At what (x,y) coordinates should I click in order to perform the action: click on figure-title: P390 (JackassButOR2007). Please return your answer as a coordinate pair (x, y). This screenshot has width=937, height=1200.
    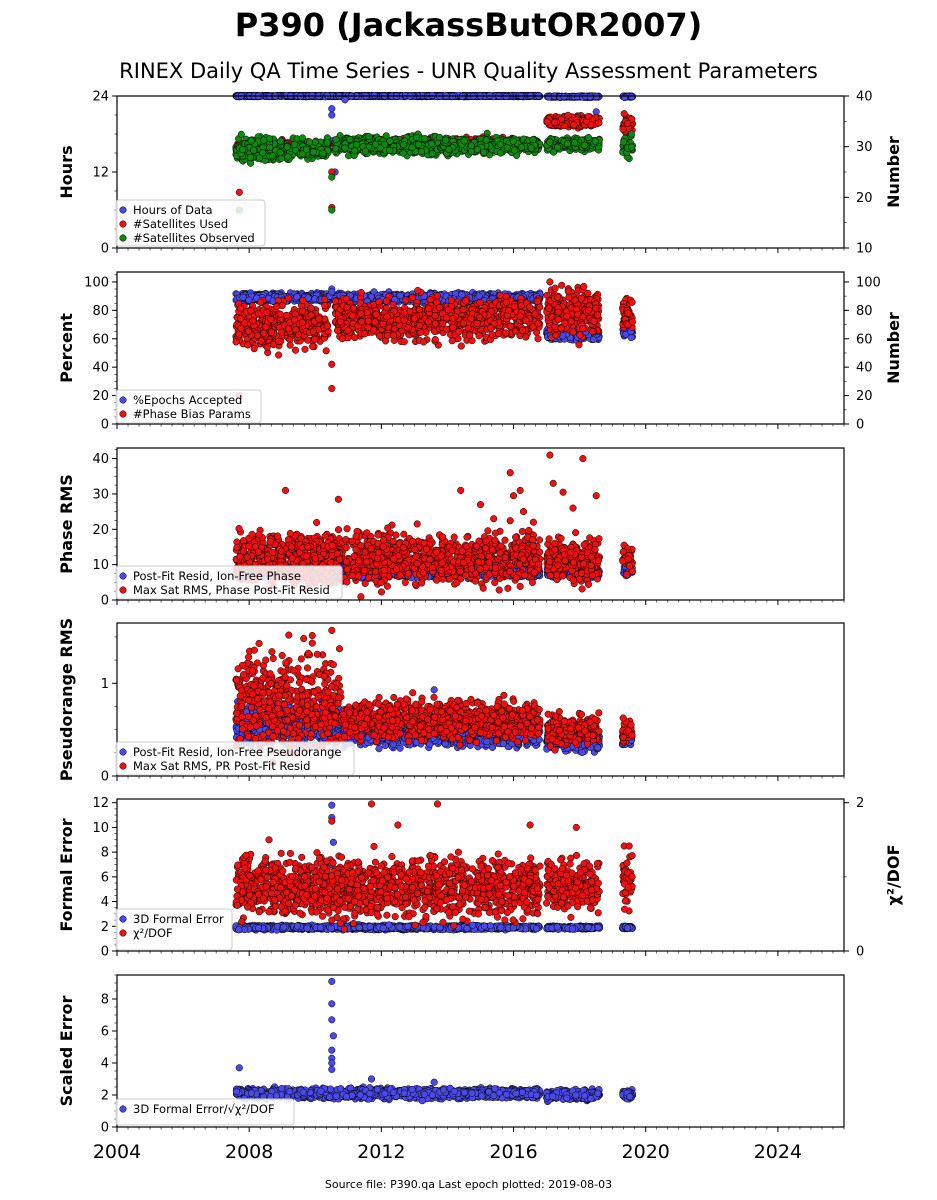
    Looking at the image, I should click on (468, 25).